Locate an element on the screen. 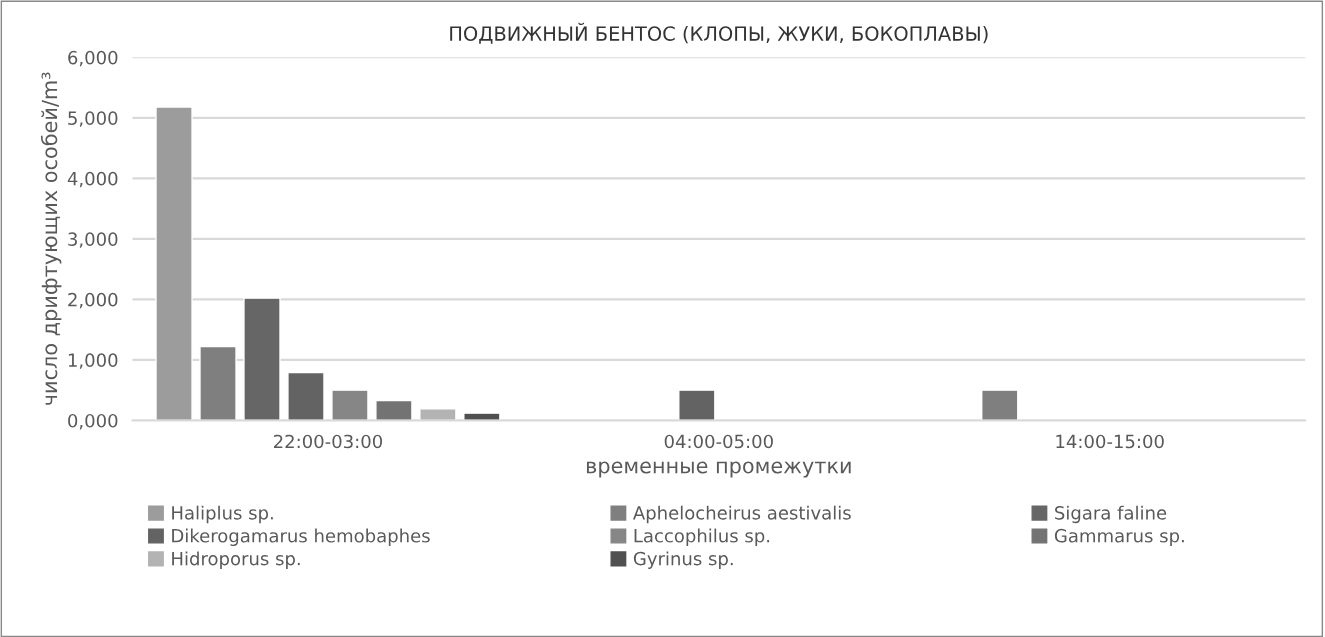  legend-label: Laccophilus sp. is located at coordinates (702, 537).